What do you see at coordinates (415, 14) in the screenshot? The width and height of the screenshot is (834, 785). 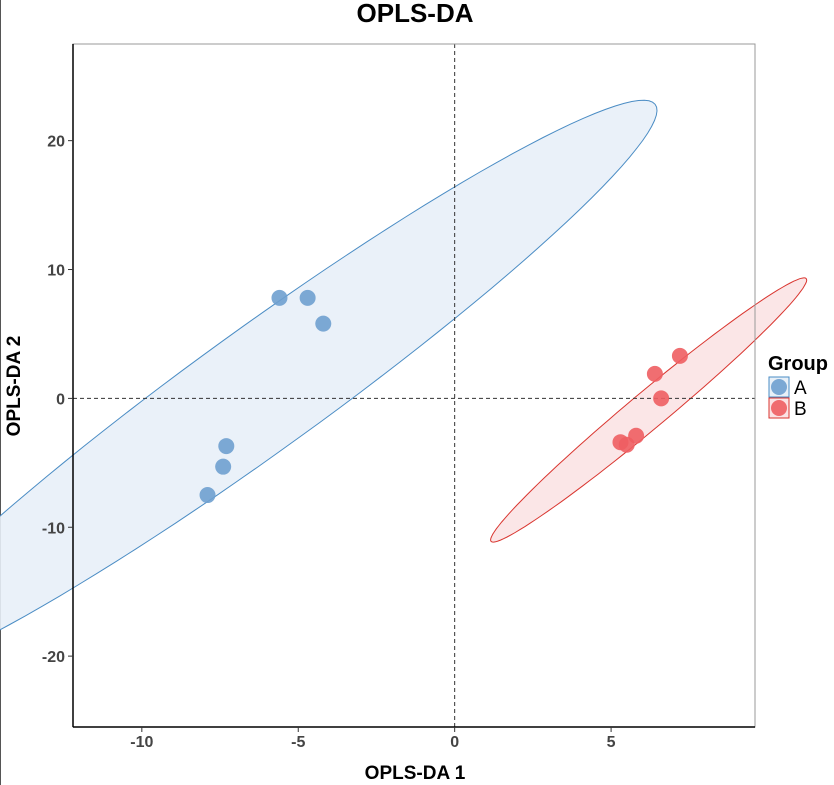 I see `chart-title: OPLS-DA` at bounding box center [415, 14].